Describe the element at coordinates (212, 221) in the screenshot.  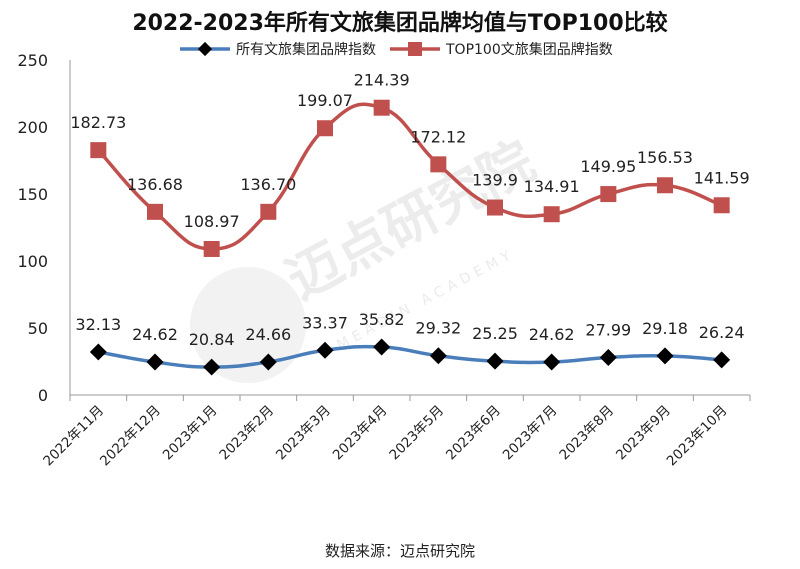
I see `data-label: 108.97` at that location.